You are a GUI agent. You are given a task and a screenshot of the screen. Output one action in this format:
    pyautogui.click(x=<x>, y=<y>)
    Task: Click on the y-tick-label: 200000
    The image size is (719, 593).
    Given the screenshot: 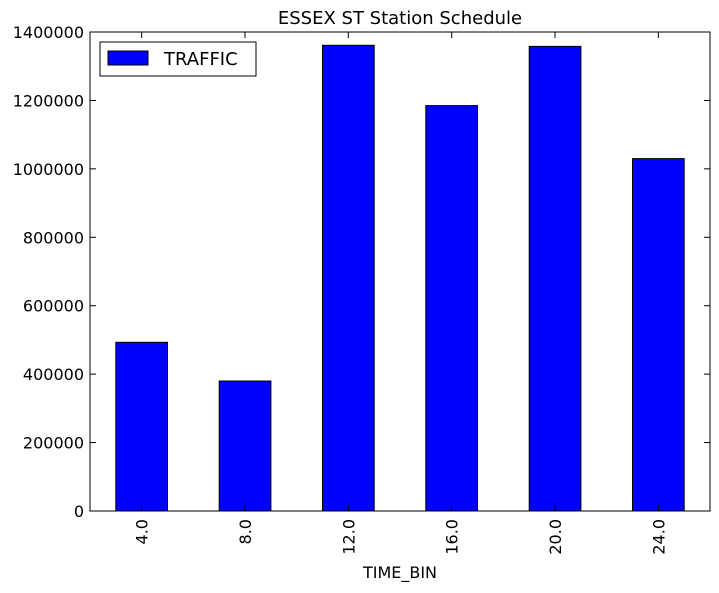 What is the action you would take?
    pyautogui.click(x=53, y=443)
    